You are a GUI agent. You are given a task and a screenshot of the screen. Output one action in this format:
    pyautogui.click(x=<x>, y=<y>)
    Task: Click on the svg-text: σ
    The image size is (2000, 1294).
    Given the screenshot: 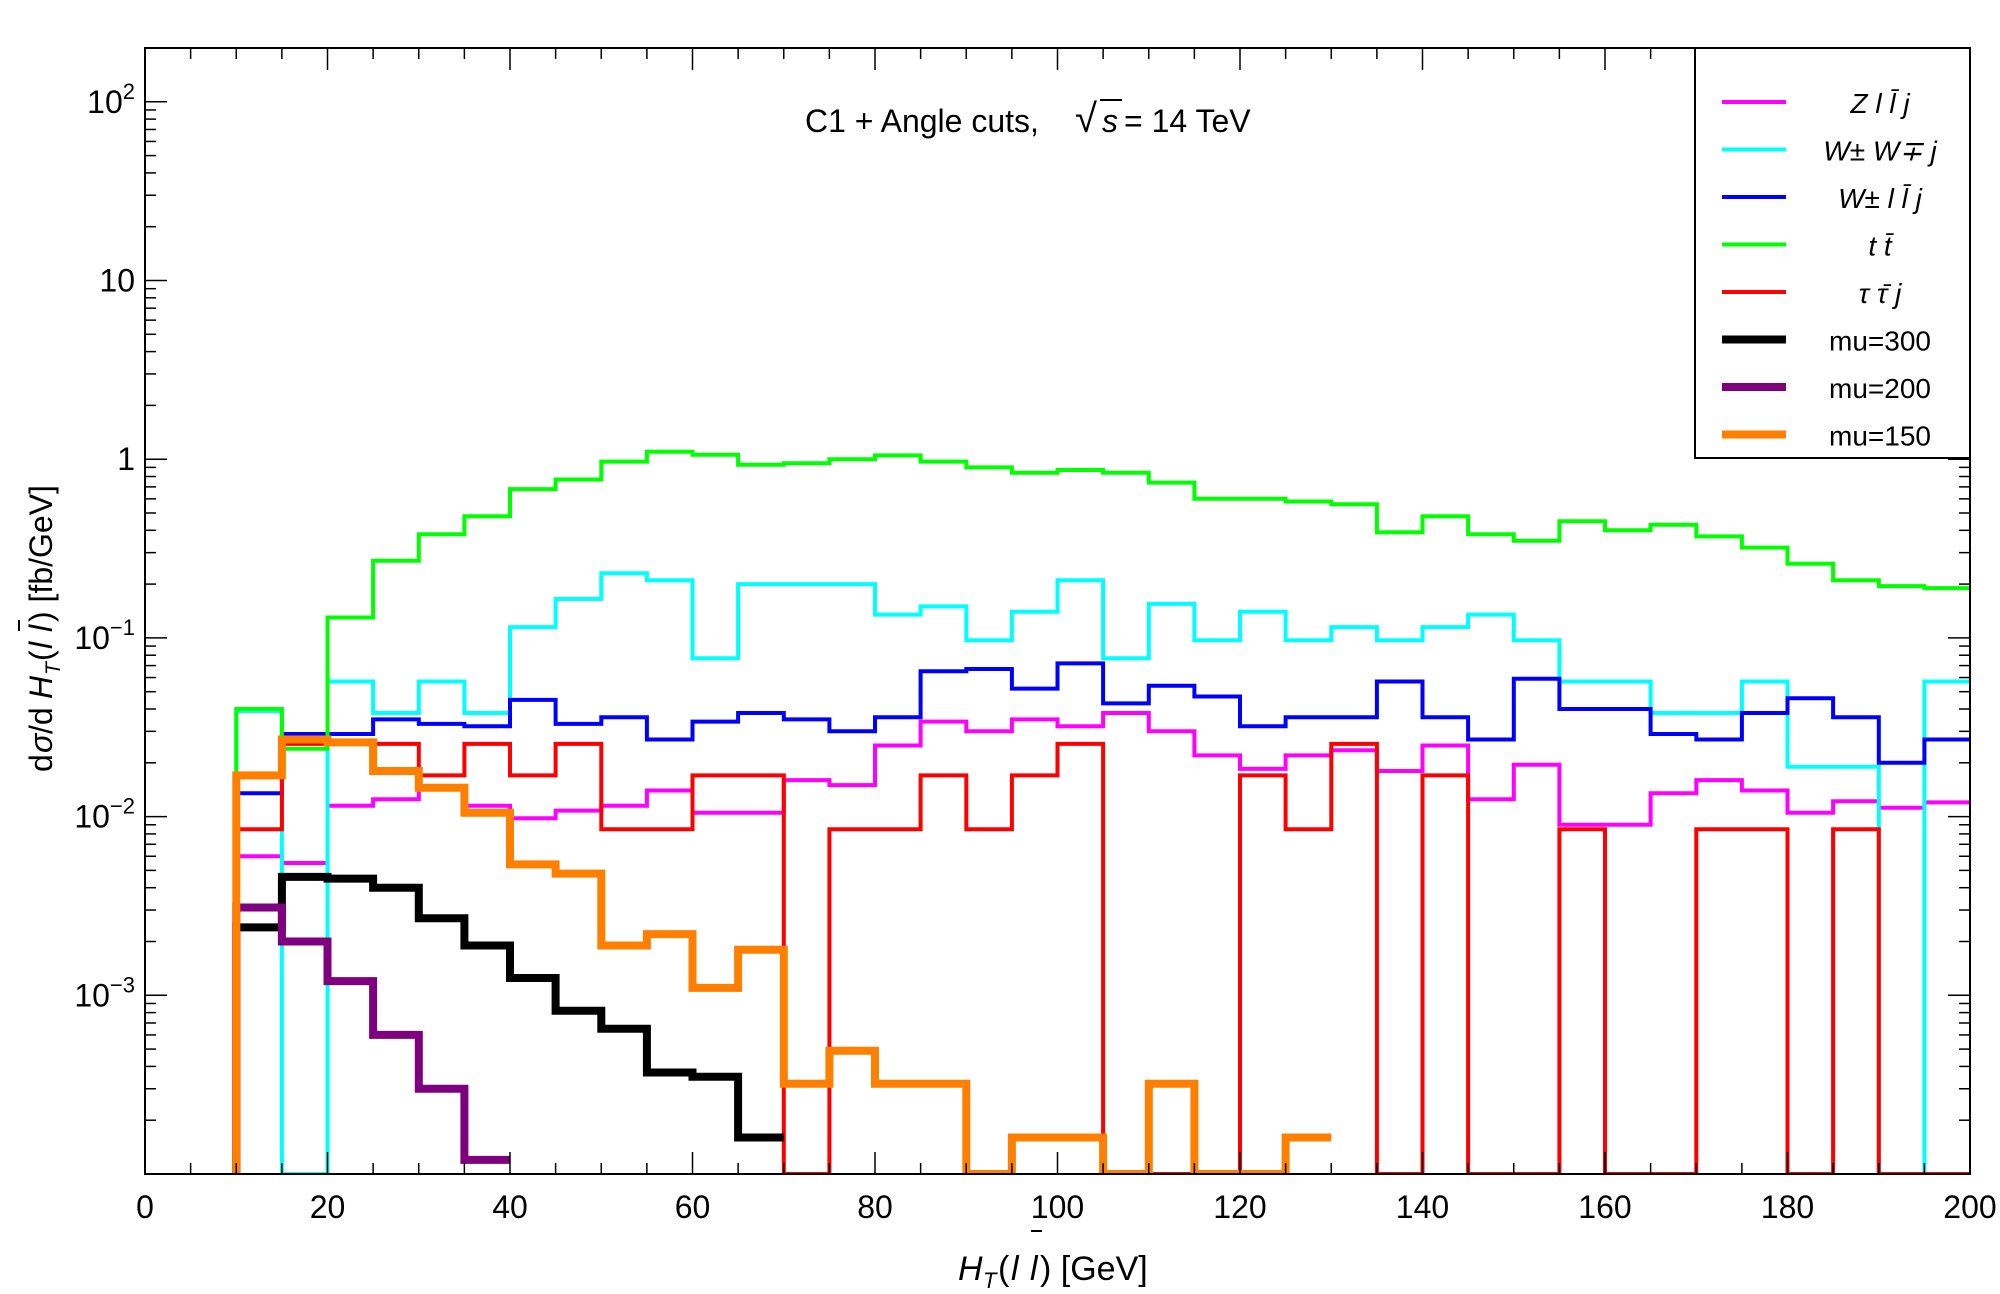 What is the action you would take?
    pyautogui.click(x=41, y=742)
    